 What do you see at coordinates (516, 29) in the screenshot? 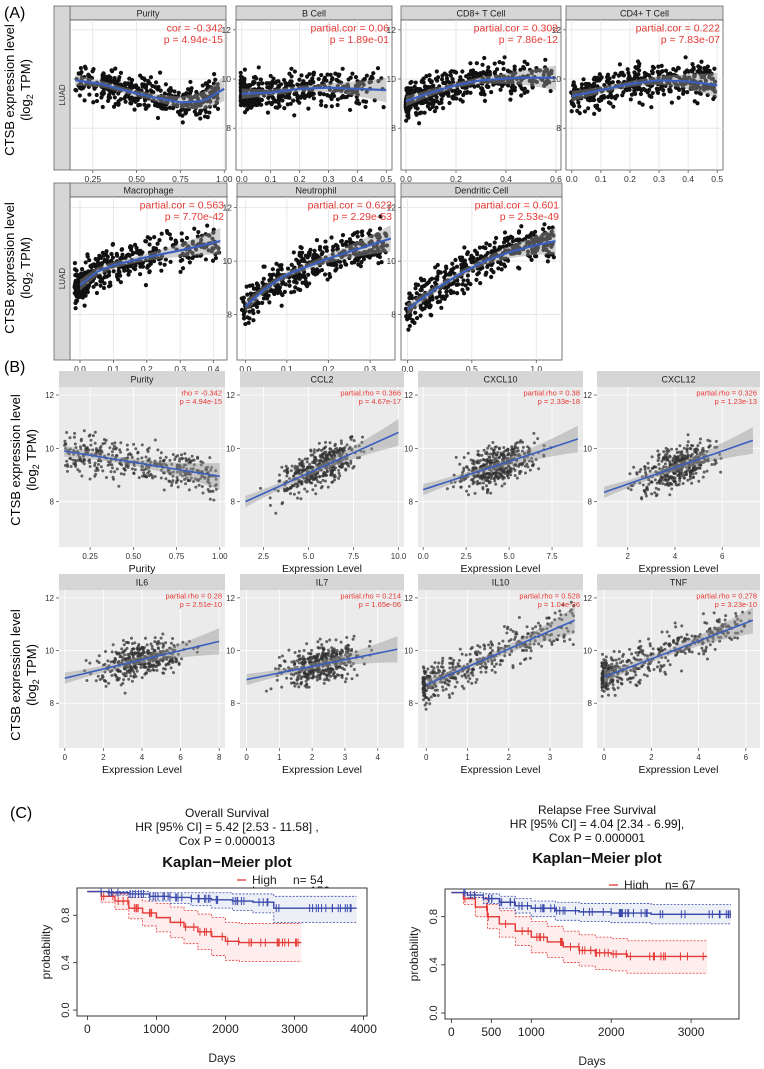
I see `stat-correlation: partial.cor = 0.303` at bounding box center [516, 29].